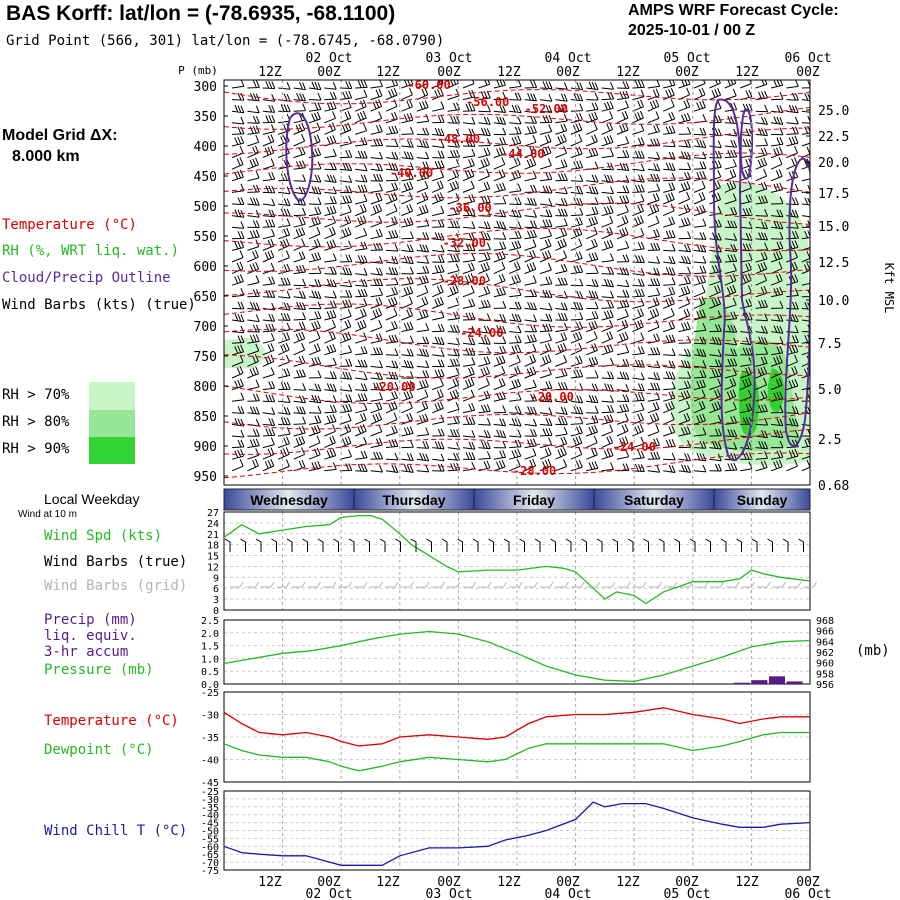  I want to click on weekday-label: Wednesday, so click(289, 500).